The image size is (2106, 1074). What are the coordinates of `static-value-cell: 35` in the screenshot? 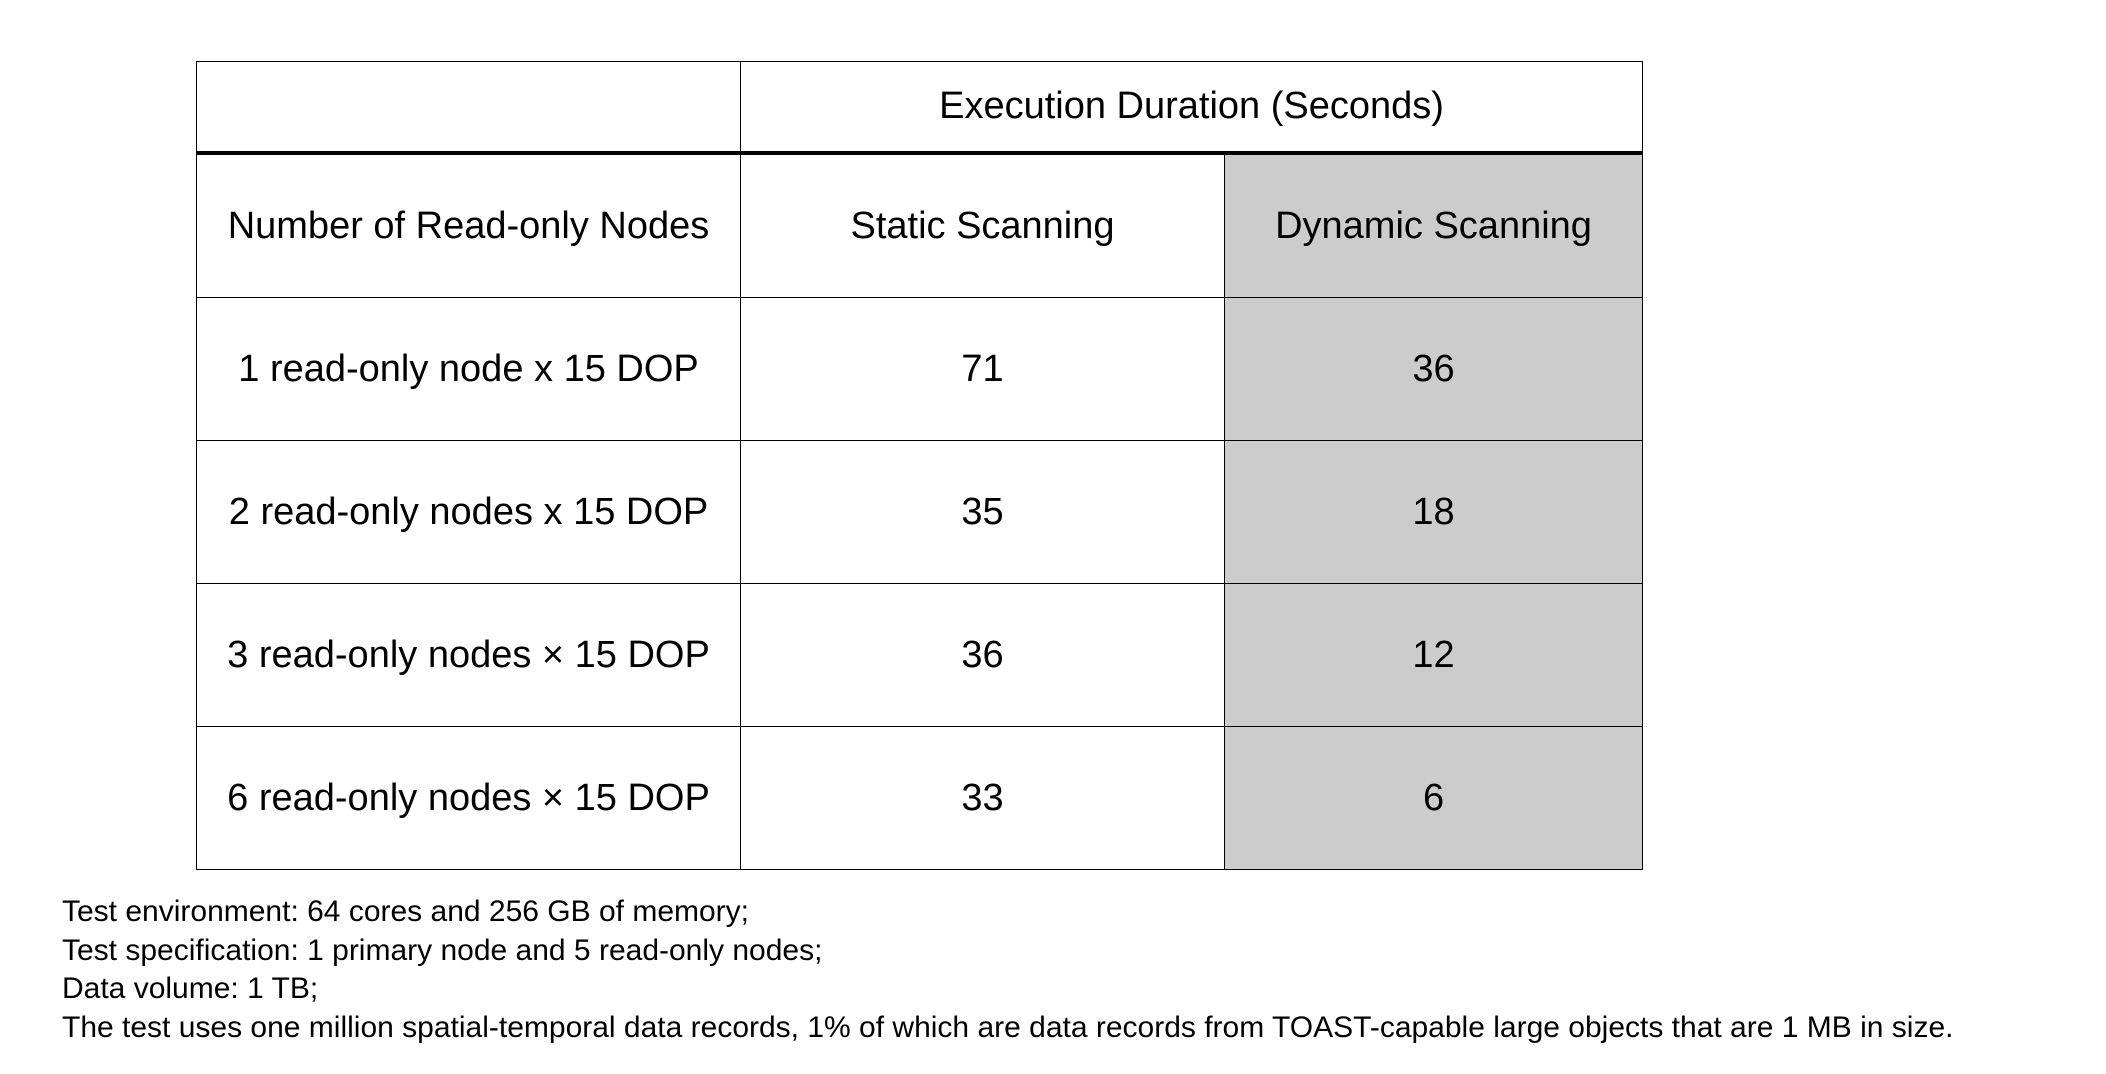 It's located at (982, 512).